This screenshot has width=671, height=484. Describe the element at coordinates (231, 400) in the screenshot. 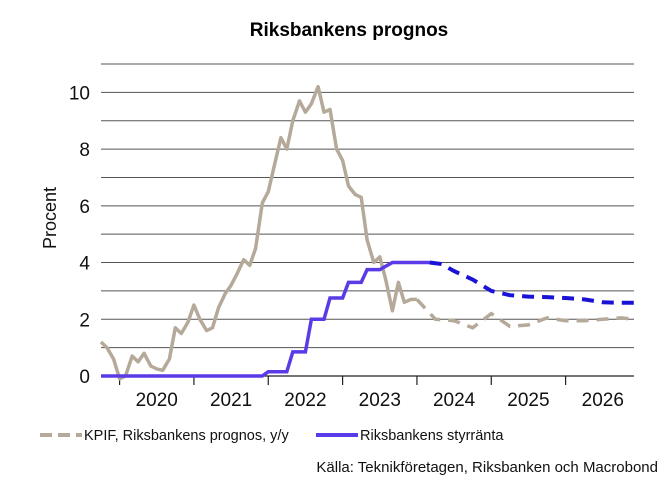

I see `x-tick-label: 2021` at that location.